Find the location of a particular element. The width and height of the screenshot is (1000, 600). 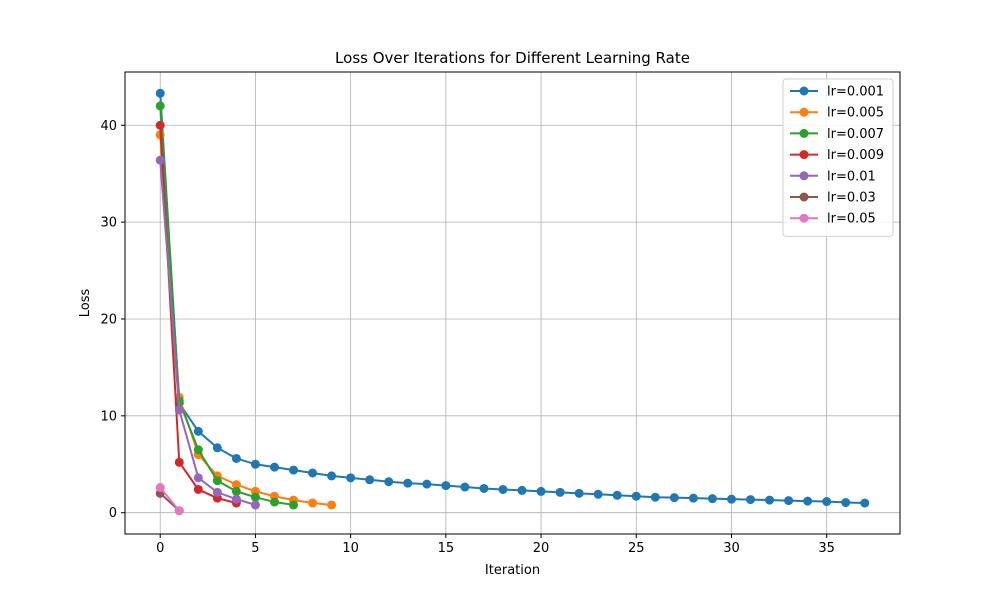

series-lr=0.01 is located at coordinates (207, 332).